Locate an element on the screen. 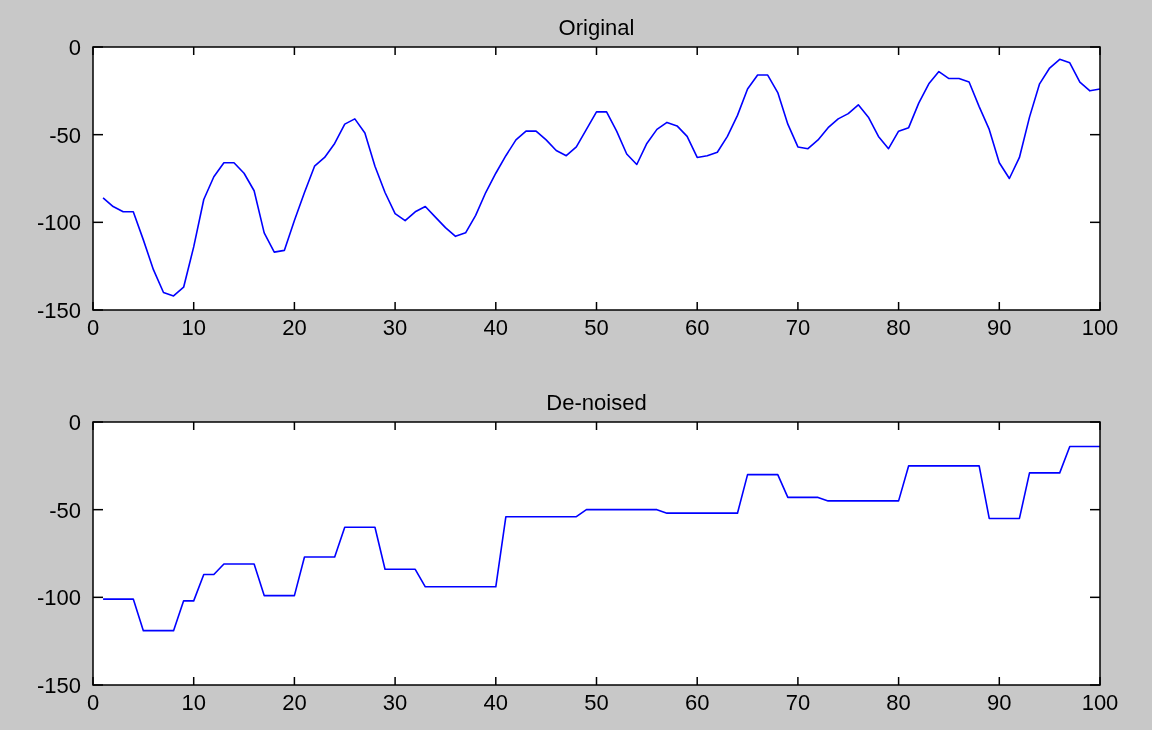  chart-title: De-noised is located at coordinates (596, 402).